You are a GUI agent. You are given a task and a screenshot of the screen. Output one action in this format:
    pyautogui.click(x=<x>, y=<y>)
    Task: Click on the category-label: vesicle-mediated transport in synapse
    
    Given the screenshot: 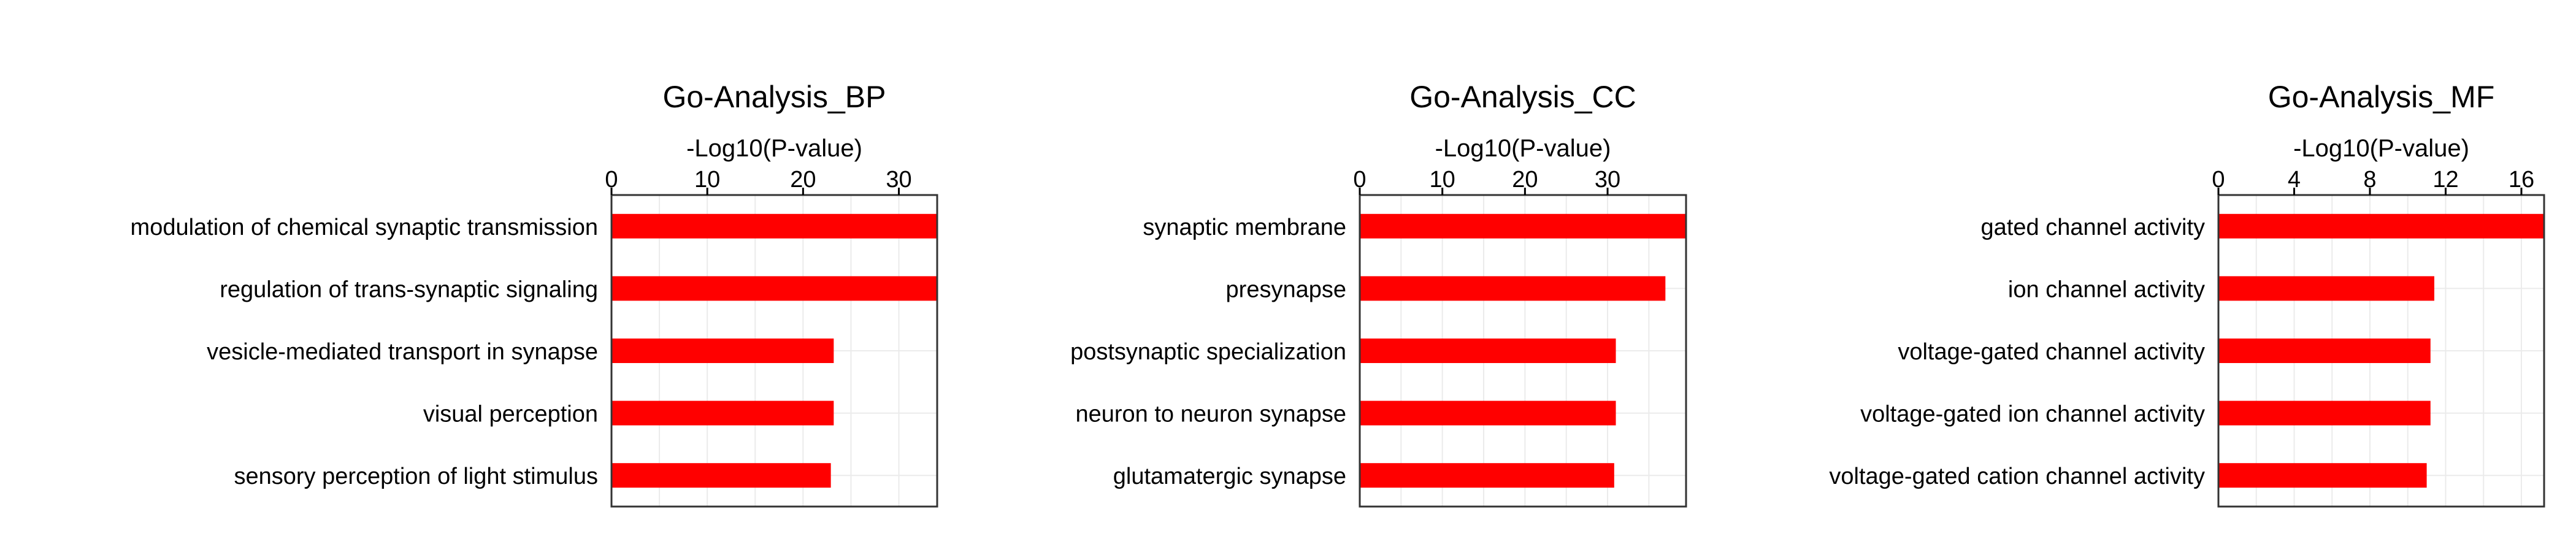 What is the action you would take?
    pyautogui.click(x=402, y=352)
    